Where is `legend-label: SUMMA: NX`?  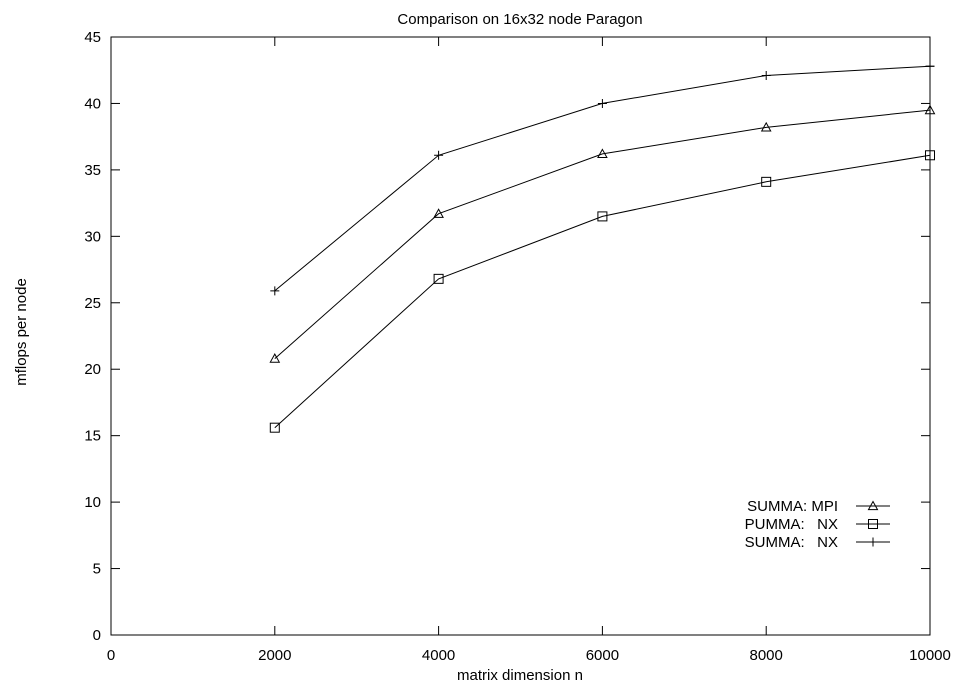 legend-label: SUMMA: NX is located at coordinates (791, 542).